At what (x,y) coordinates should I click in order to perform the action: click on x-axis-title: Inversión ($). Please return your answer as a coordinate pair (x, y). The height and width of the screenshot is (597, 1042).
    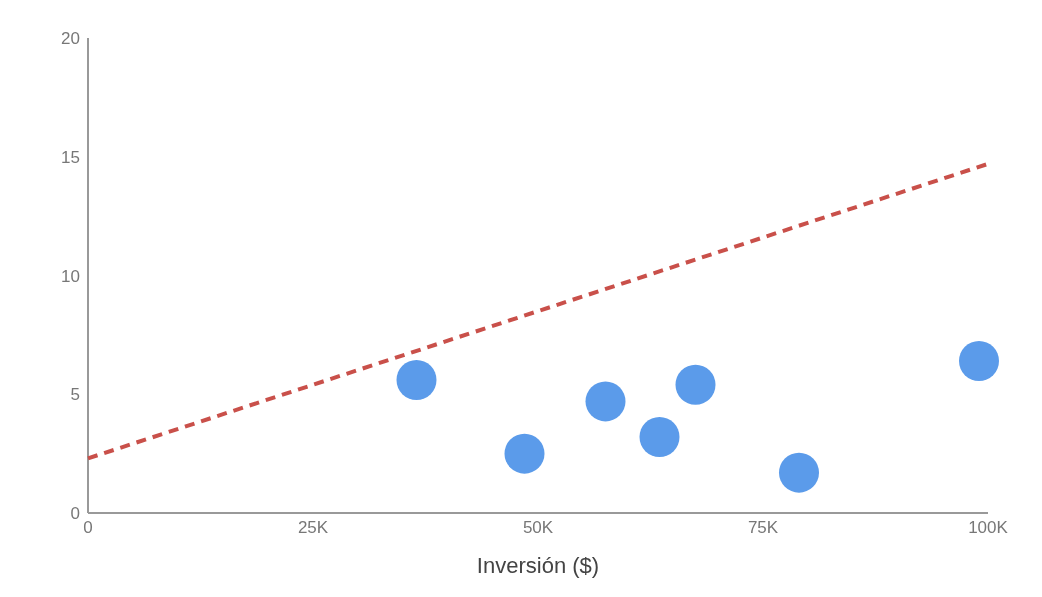
    Looking at the image, I should click on (538, 565).